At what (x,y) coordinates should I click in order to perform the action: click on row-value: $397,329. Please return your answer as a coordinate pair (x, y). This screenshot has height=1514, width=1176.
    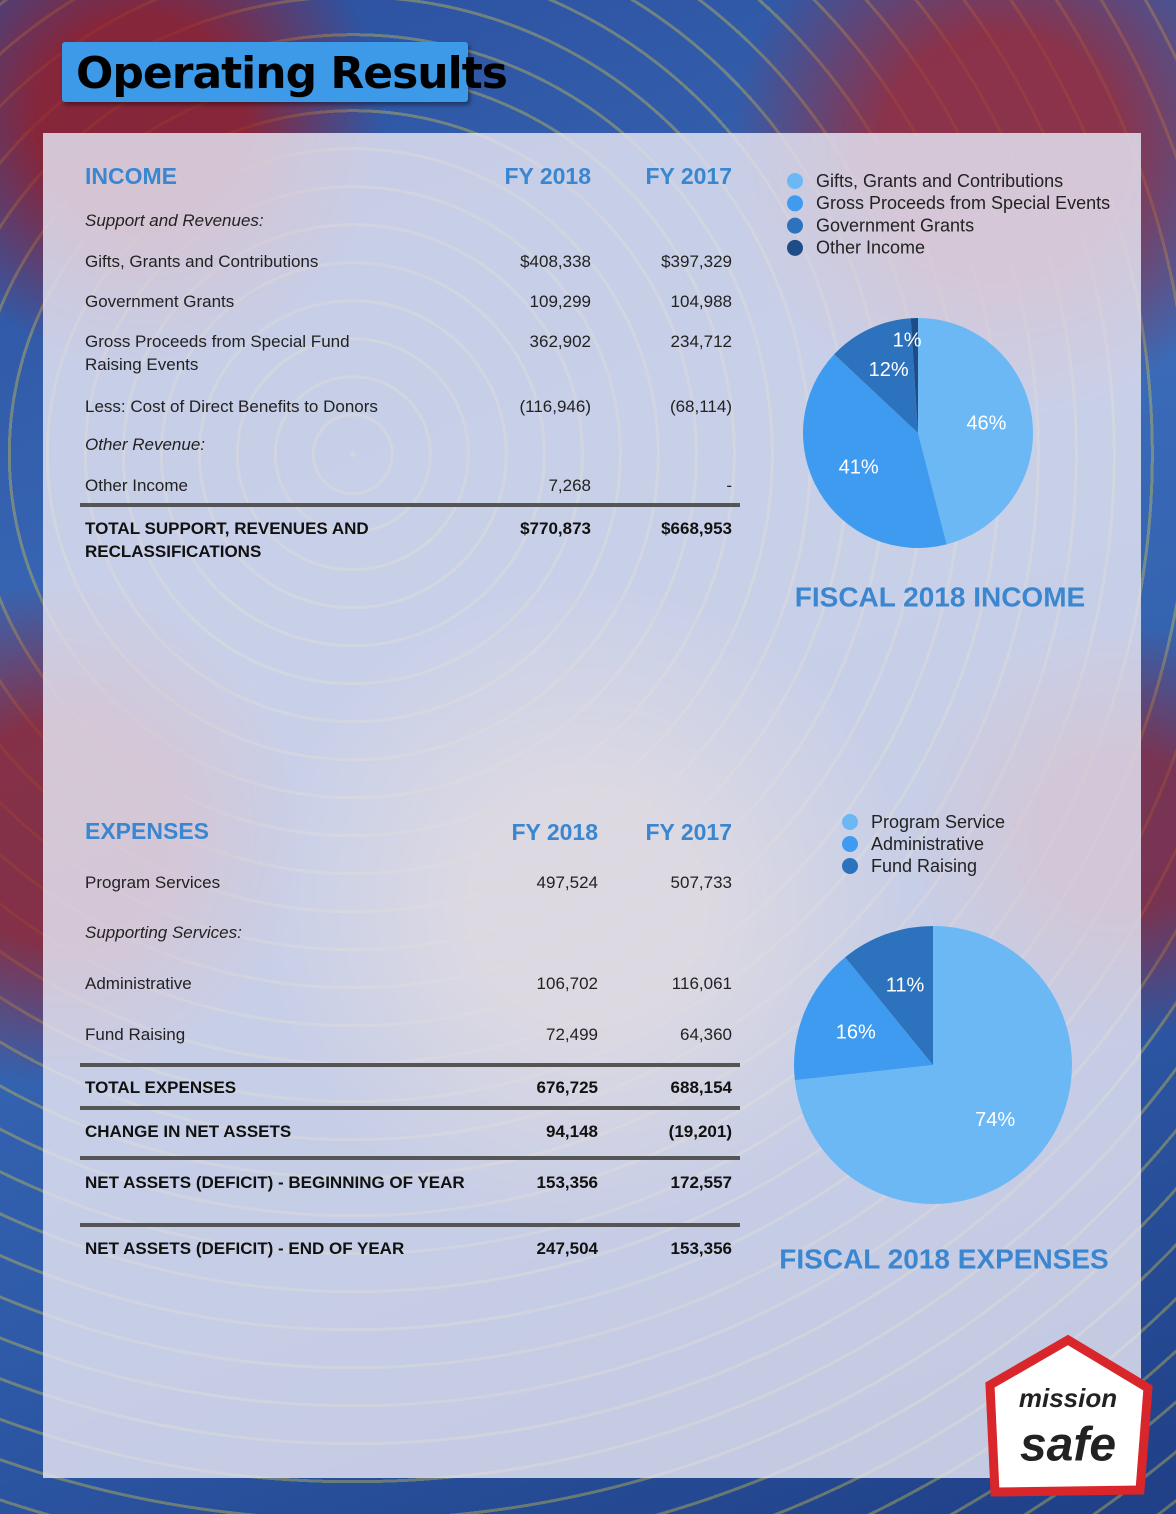
    Looking at the image, I should click on (696, 261).